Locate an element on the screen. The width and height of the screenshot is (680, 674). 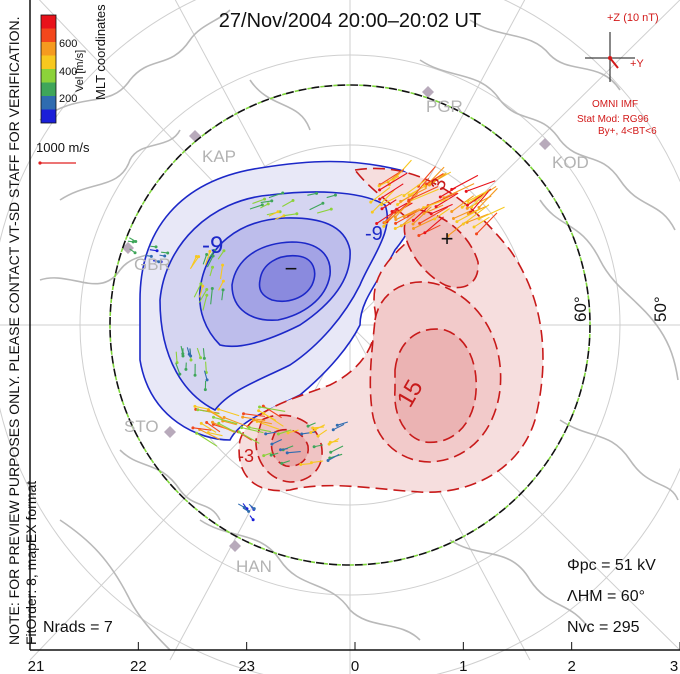
stat-model: Stat Mod: RG96 is located at coordinates (613, 119).